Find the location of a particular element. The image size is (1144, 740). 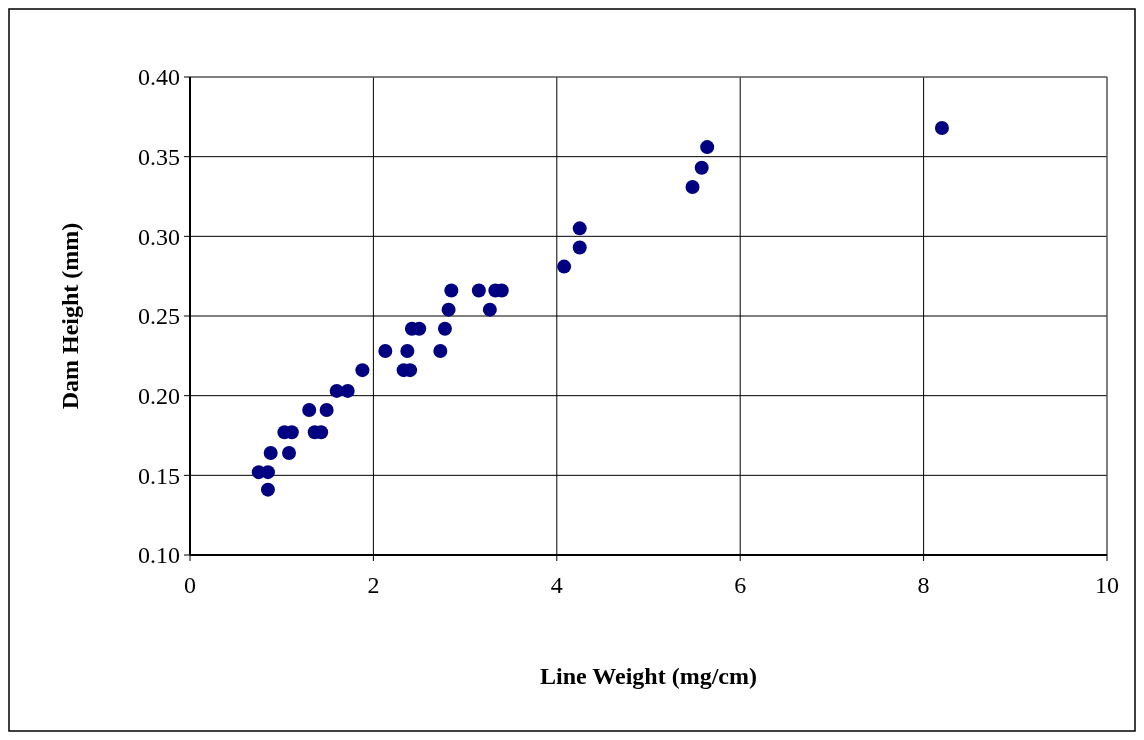

y-tick-label: 0.10 is located at coordinates (159, 555).